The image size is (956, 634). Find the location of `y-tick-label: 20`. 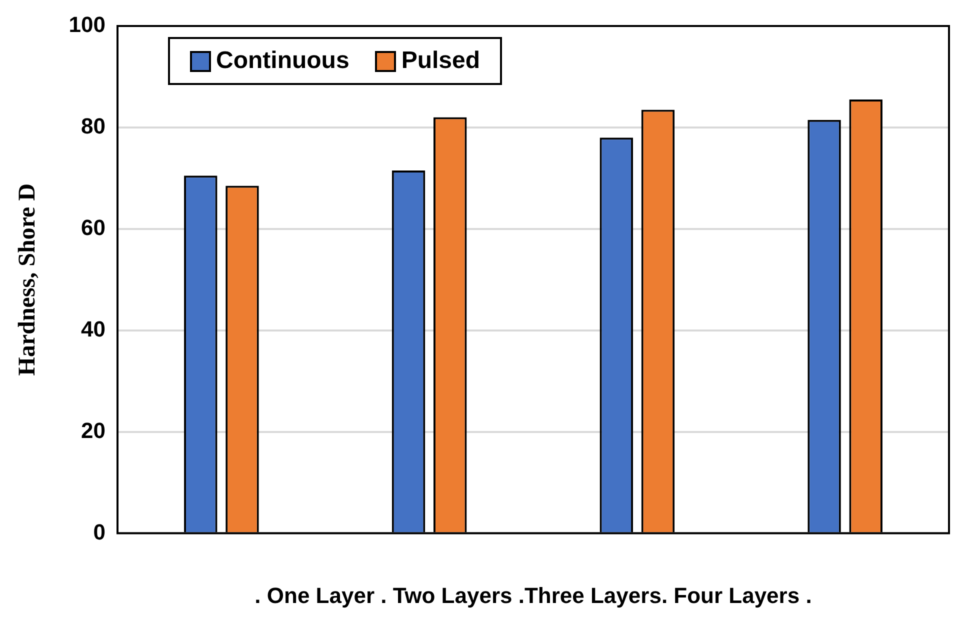

y-tick-label: 20 is located at coordinates (93, 430).